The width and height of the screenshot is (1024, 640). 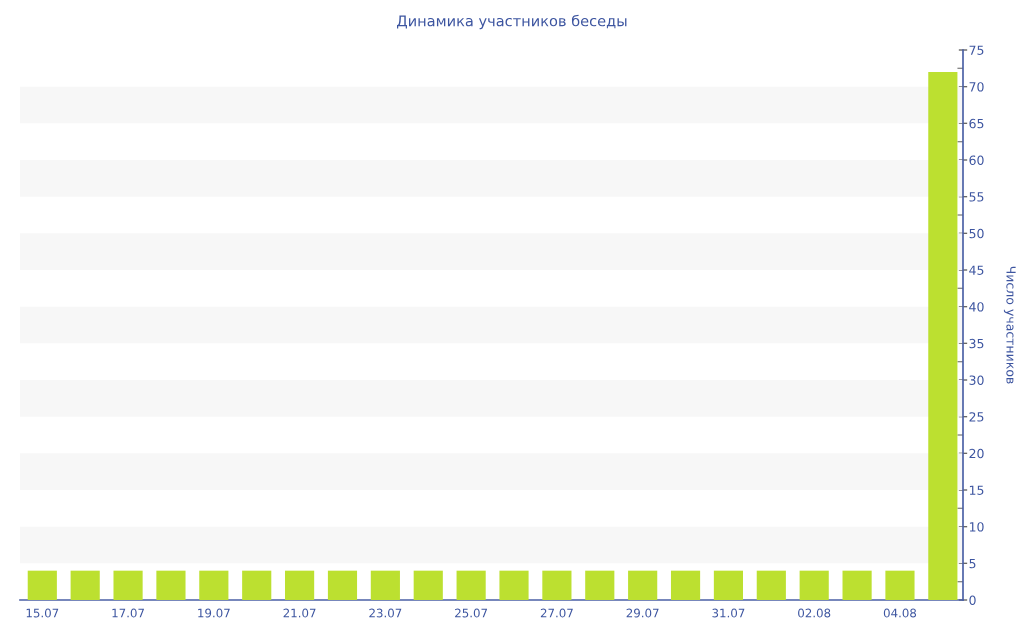 What do you see at coordinates (976, 527) in the screenshot?
I see `y-tick-label: 10` at bounding box center [976, 527].